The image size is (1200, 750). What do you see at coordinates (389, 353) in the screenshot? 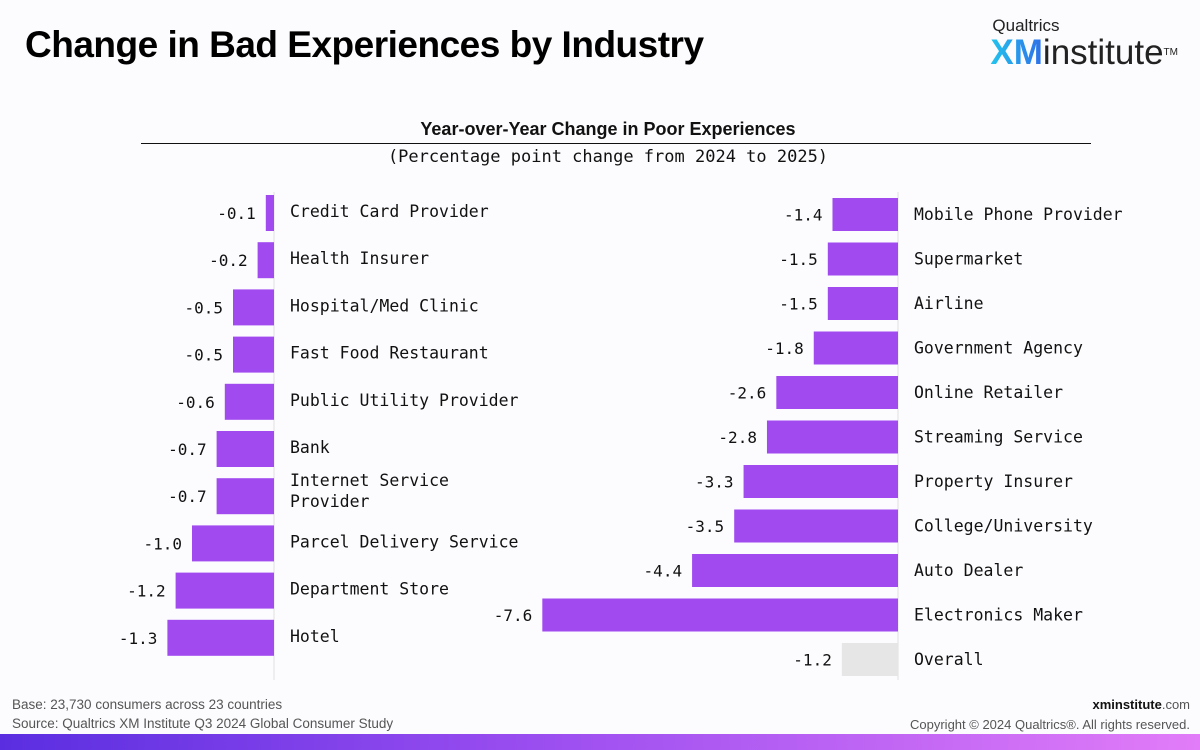
I see `category-label: Fast Food Restaurant` at bounding box center [389, 353].